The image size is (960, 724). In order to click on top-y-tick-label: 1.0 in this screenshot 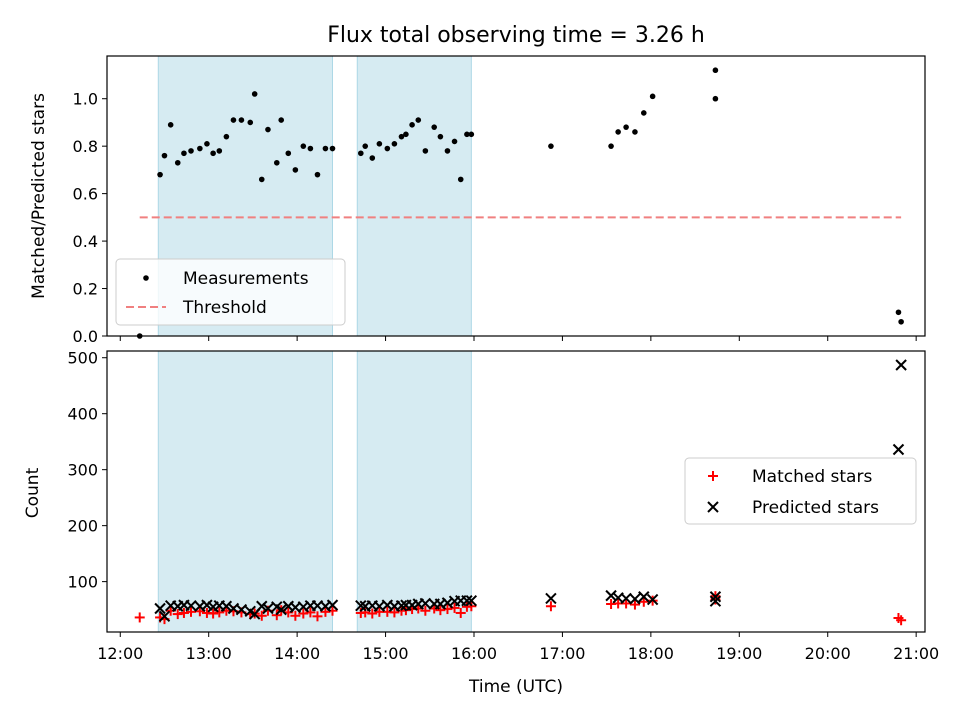, I will do `click(85, 99)`.